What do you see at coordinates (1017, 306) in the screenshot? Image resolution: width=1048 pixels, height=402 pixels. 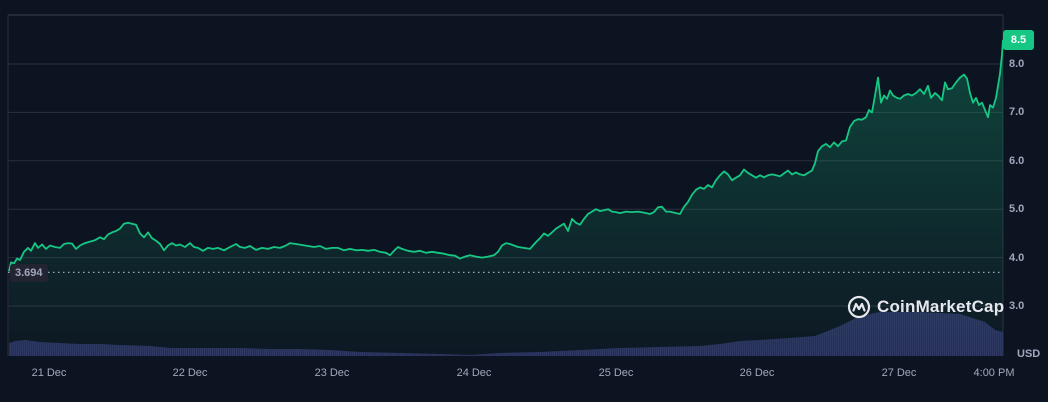 I see `y-tick-label: 3.0` at bounding box center [1017, 306].